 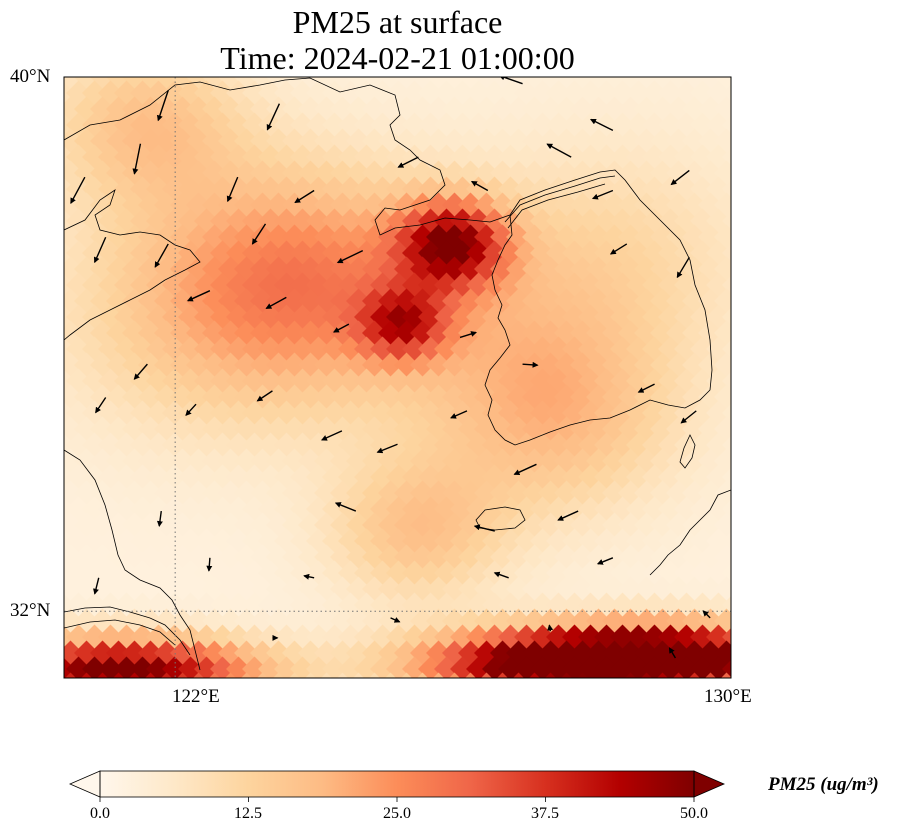 I want to click on map-title: PM25 at surface, so click(x=397, y=22).